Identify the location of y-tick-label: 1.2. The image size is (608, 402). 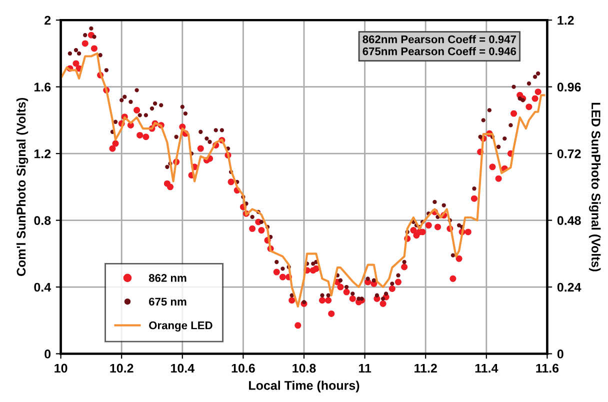
(42, 153).